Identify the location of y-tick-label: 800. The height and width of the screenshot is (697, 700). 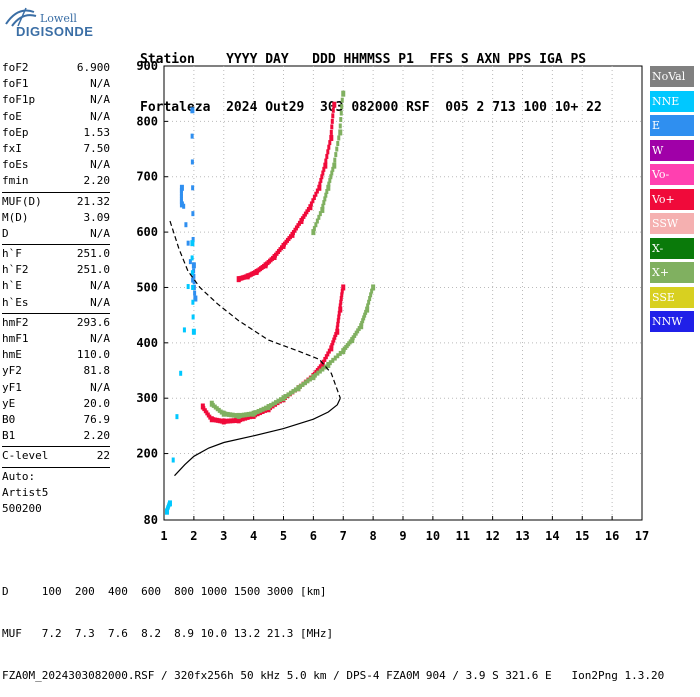
(147, 121).